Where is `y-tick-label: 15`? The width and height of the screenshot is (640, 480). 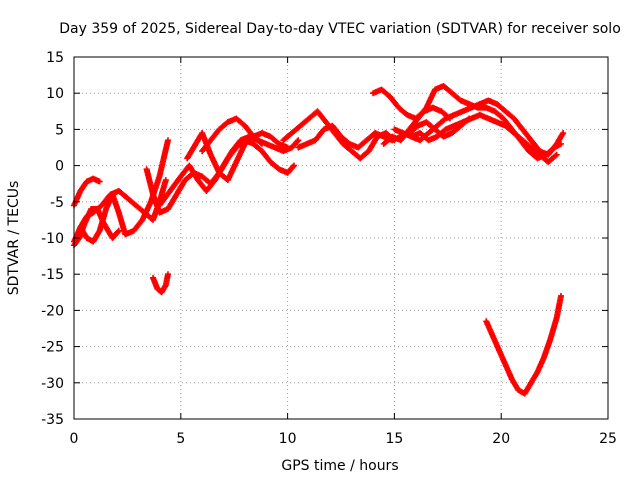
y-tick-label: 15 is located at coordinates (55, 58).